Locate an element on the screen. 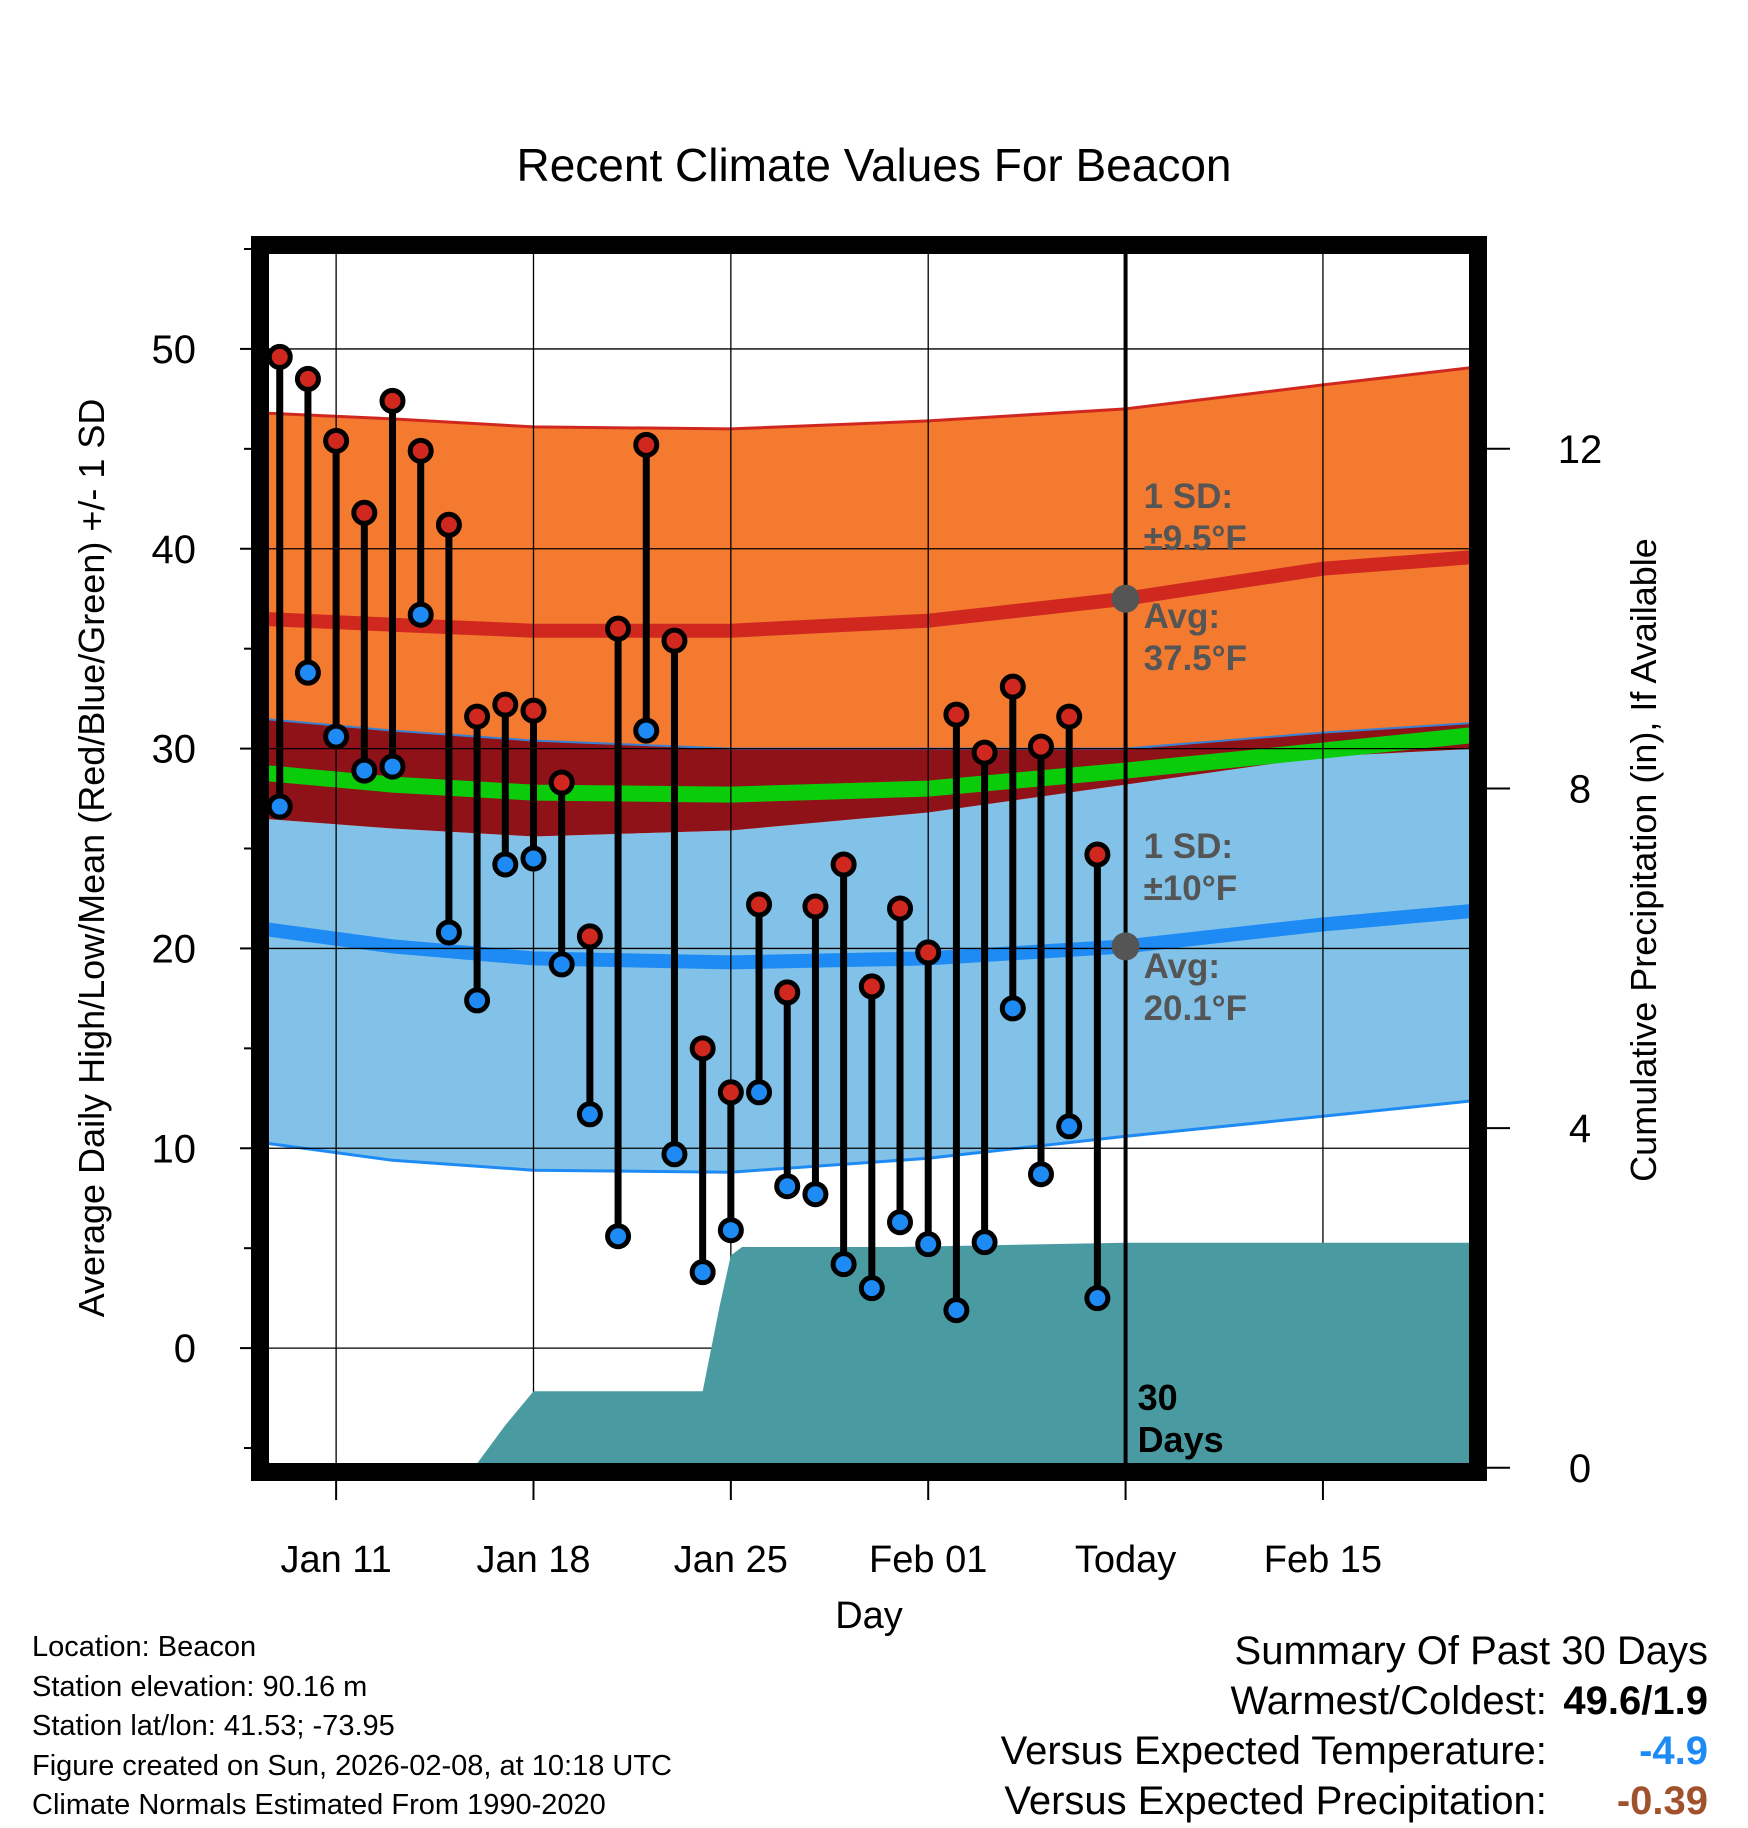  y-tick-label: 50 is located at coordinates (174, 350).